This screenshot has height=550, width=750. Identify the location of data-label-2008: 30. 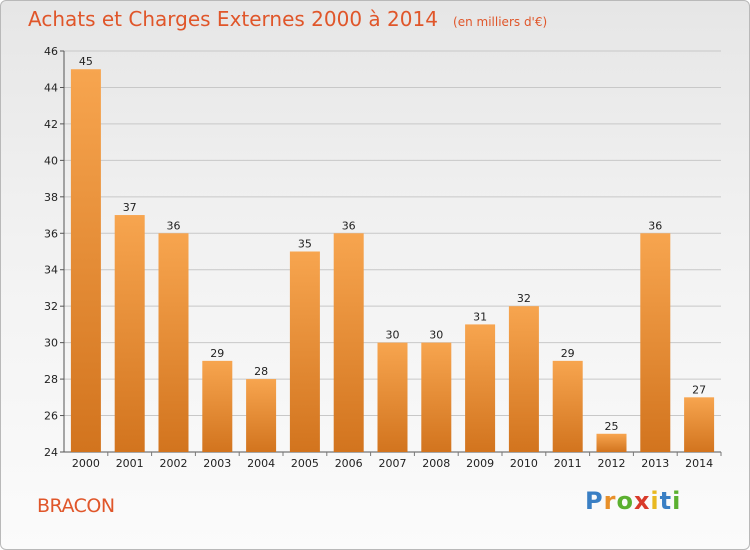
(436, 335).